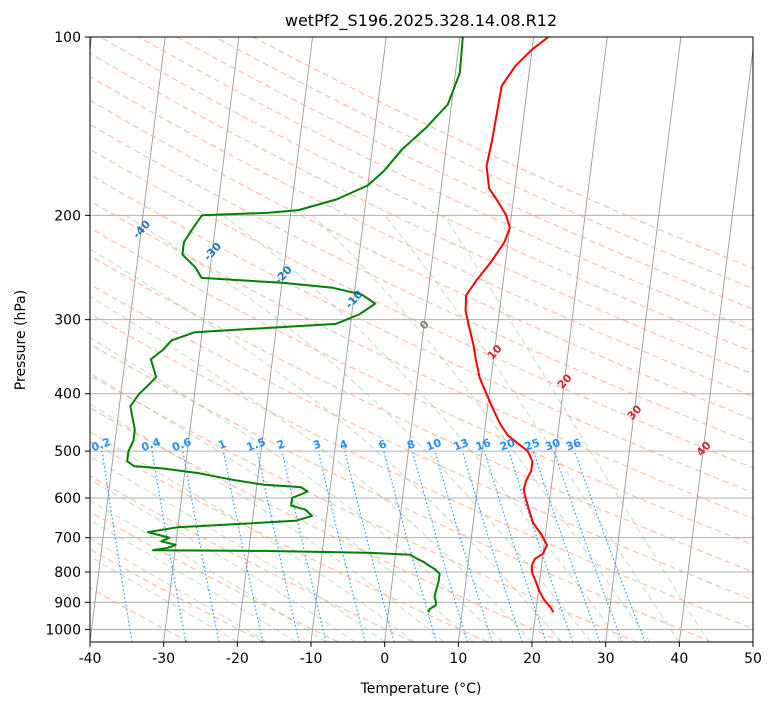  I want to click on mixing-ratio-label: 25, so click(532, 444).